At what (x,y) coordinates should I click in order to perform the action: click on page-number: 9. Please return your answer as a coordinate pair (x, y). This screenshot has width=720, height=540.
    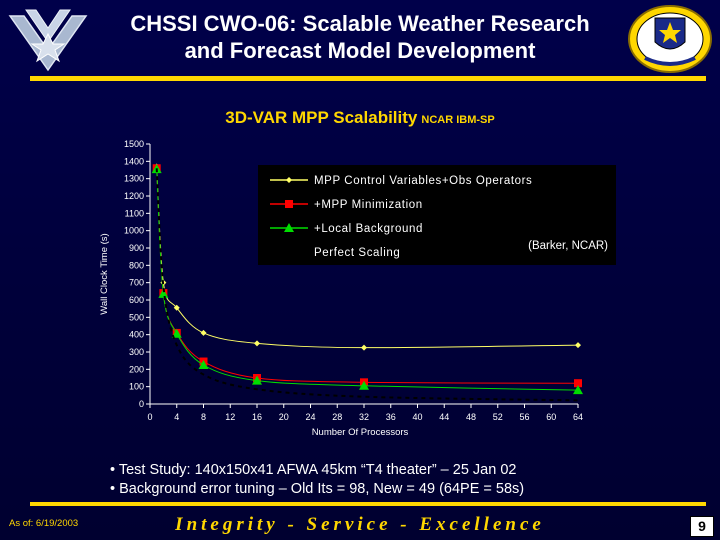
    Looking at the image, I should click on (702, 526).